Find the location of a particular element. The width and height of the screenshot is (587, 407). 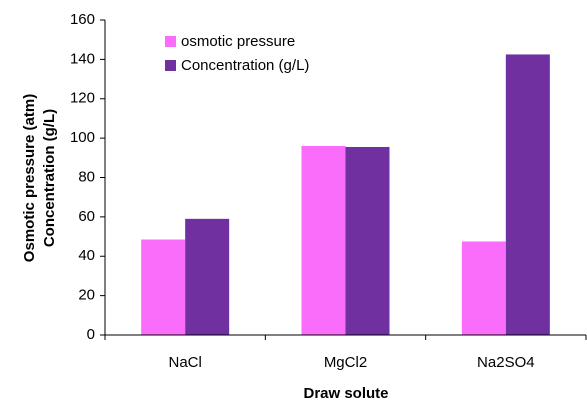

y-tick-label: 80 is located at coordinates (86, 176).